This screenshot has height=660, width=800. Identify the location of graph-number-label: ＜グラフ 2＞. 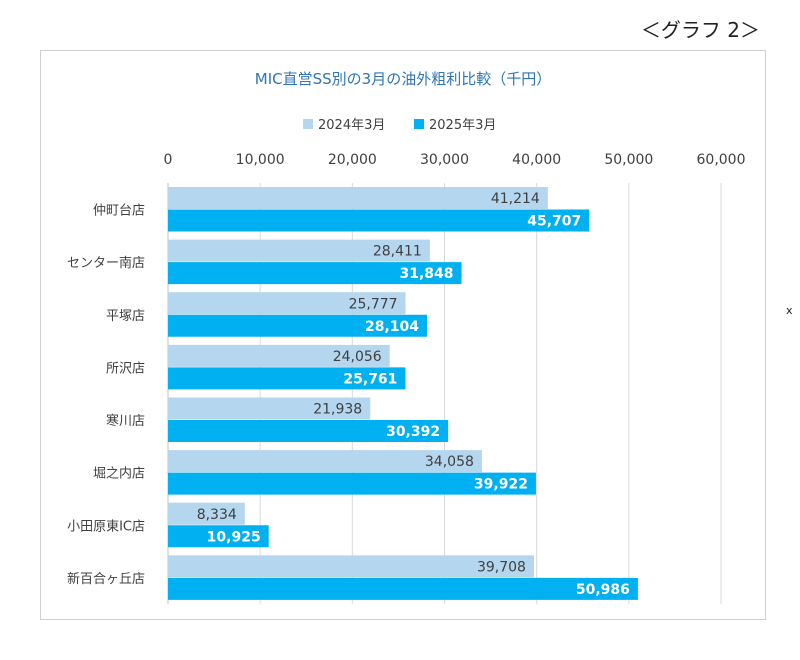
(700, 30).